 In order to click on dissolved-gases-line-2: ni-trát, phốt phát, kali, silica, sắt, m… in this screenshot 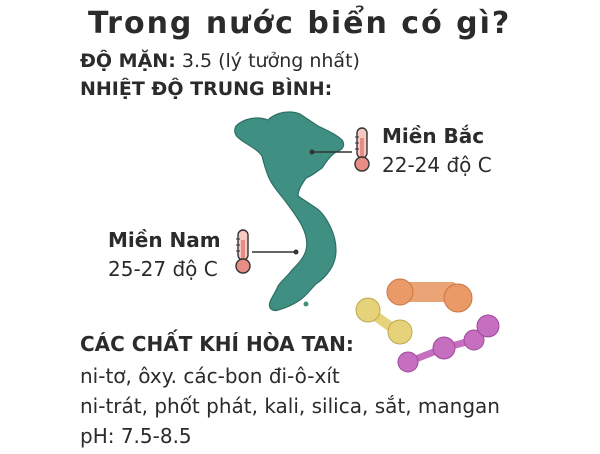, I will do `click(290, 406)`.